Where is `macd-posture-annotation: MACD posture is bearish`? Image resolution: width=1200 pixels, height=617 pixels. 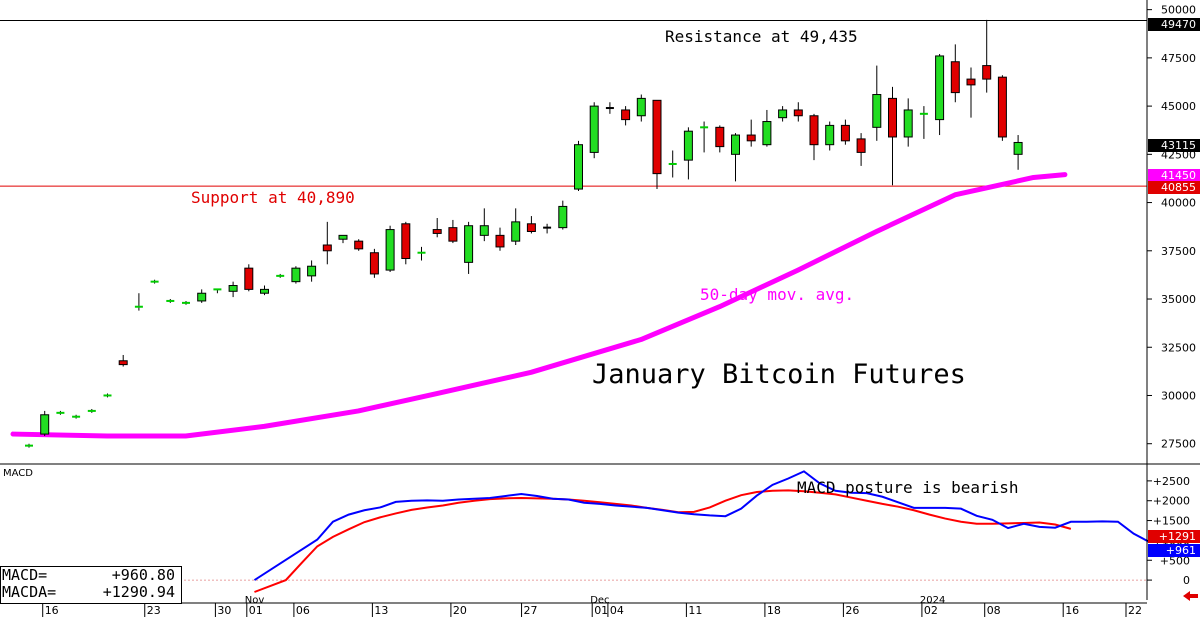
macd-posture-annotation: MACD posture is bearish is located at coordinates (908, 487).